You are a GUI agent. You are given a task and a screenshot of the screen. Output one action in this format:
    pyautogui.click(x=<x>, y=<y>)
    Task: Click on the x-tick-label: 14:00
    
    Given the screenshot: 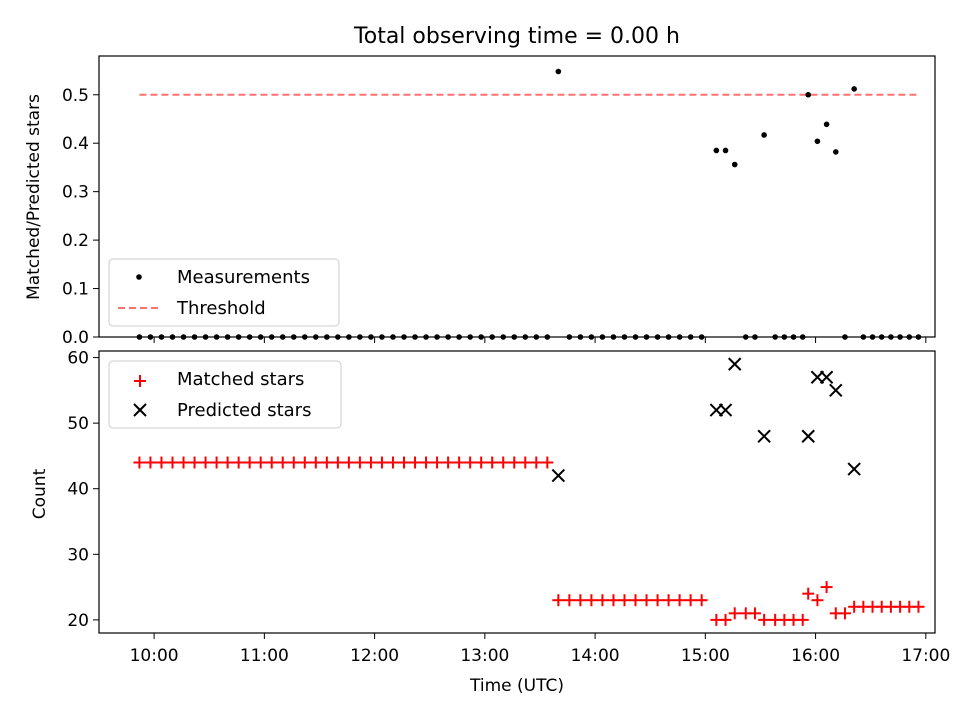 What is the action you would take?
    pyautogui.click(x=595, y=656)
    